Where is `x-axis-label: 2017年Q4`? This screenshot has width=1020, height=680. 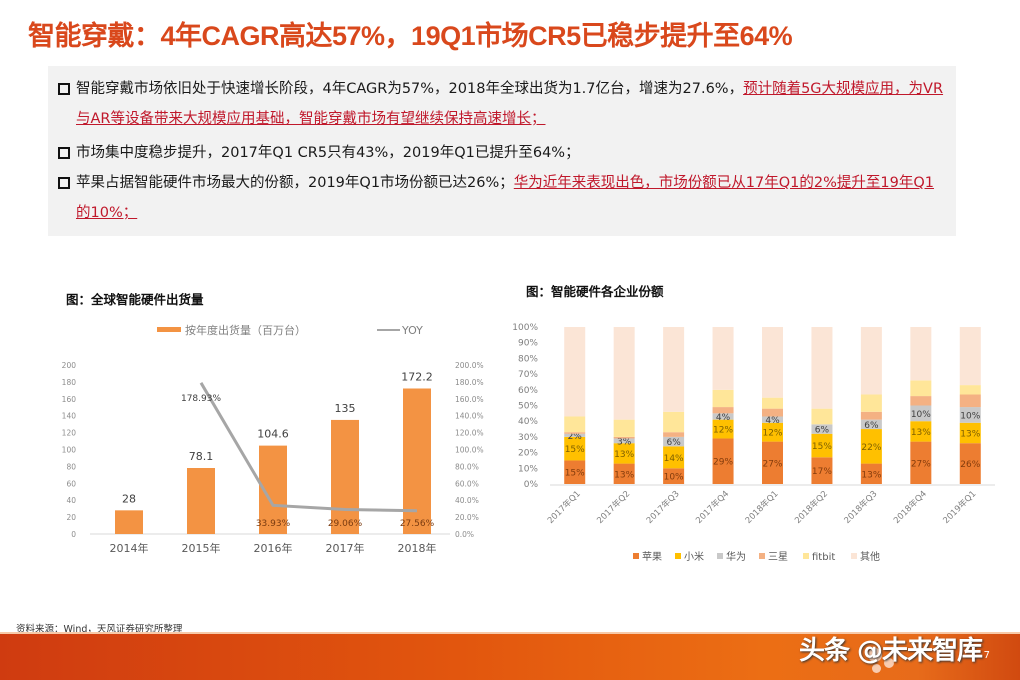
x-axis-label: 2017年Q4 is located at coordinates (713, 507).